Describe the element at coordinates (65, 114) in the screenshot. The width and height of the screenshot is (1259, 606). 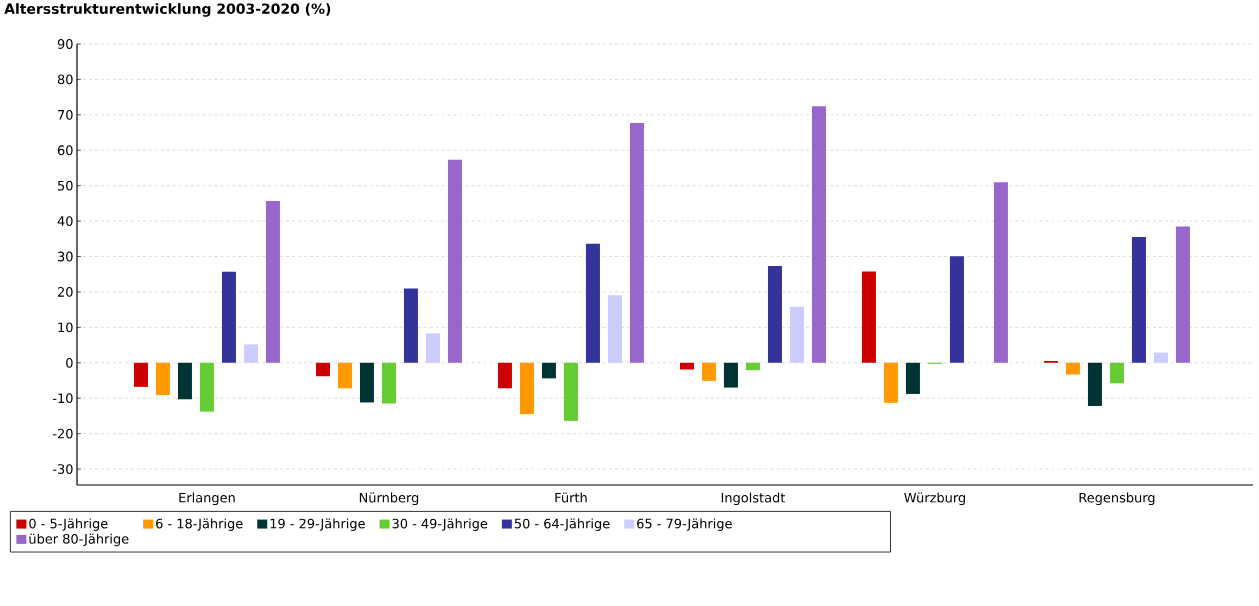
I see `y-tick-label: 70` at that location.